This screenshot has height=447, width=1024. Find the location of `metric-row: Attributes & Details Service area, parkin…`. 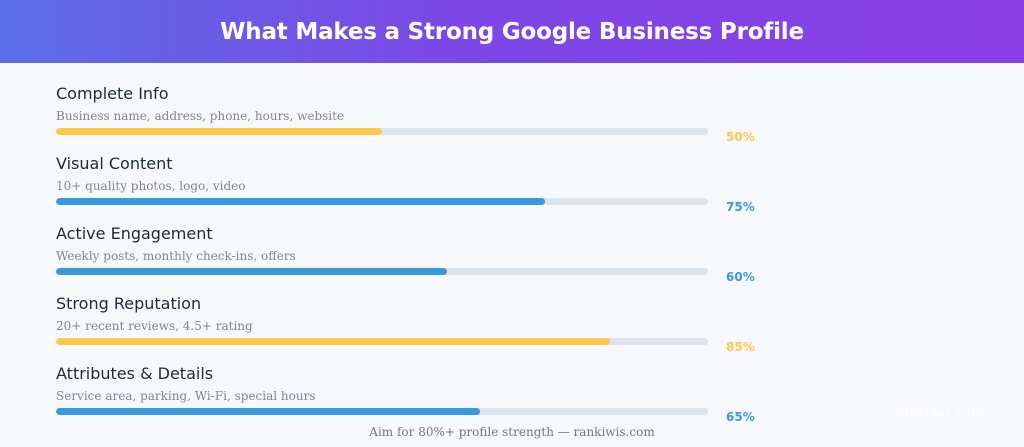

metric-row: Attributes & Details Service area, parkin… is located at coordinates (406, 401).